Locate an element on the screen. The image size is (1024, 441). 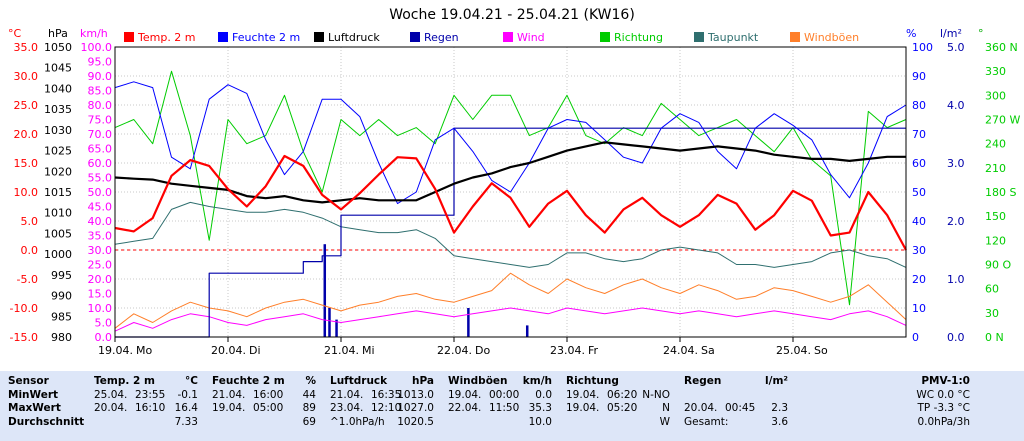
gust-unit-label: km/h is located at coordinates (537, 381).